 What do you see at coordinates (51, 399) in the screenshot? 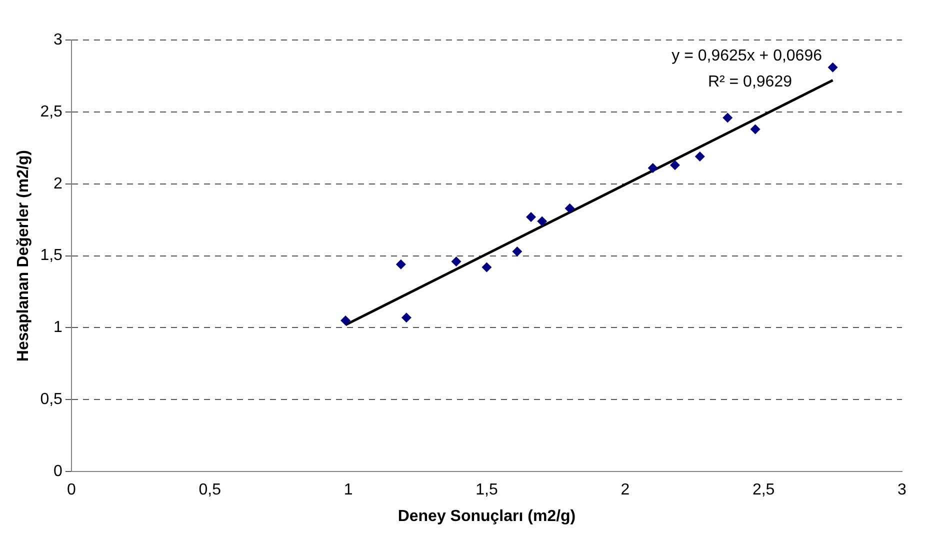
I see `y-tick-label: 0,5` at bounding box center [51, 399].